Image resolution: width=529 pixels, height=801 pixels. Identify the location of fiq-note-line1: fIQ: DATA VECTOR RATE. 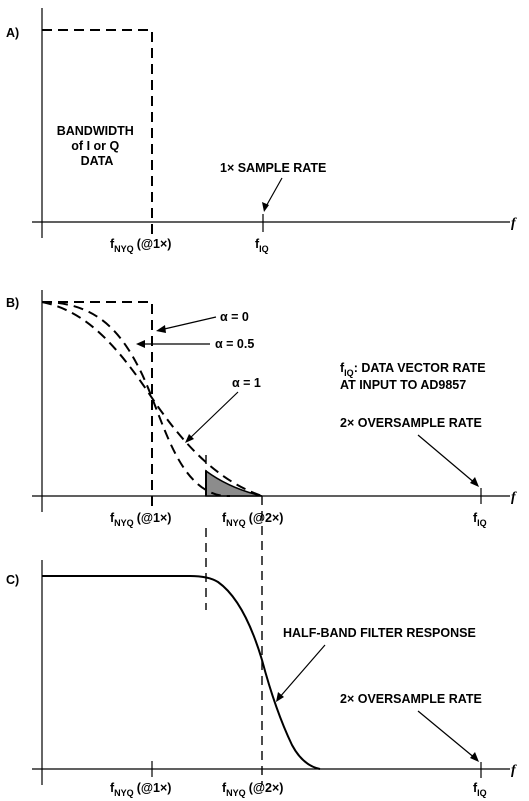
(413, 369).